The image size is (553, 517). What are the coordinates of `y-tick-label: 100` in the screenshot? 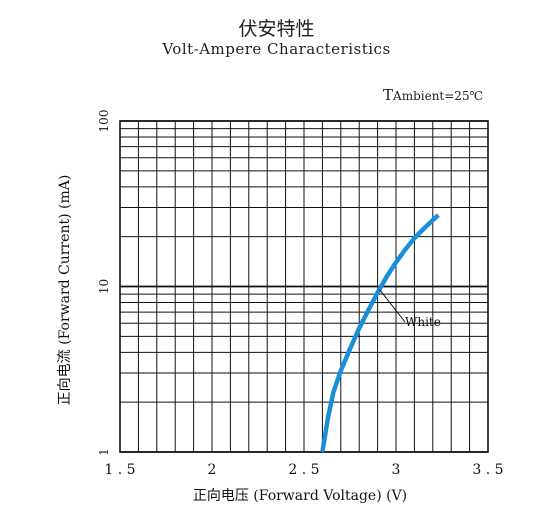 It's located at (104, 121).